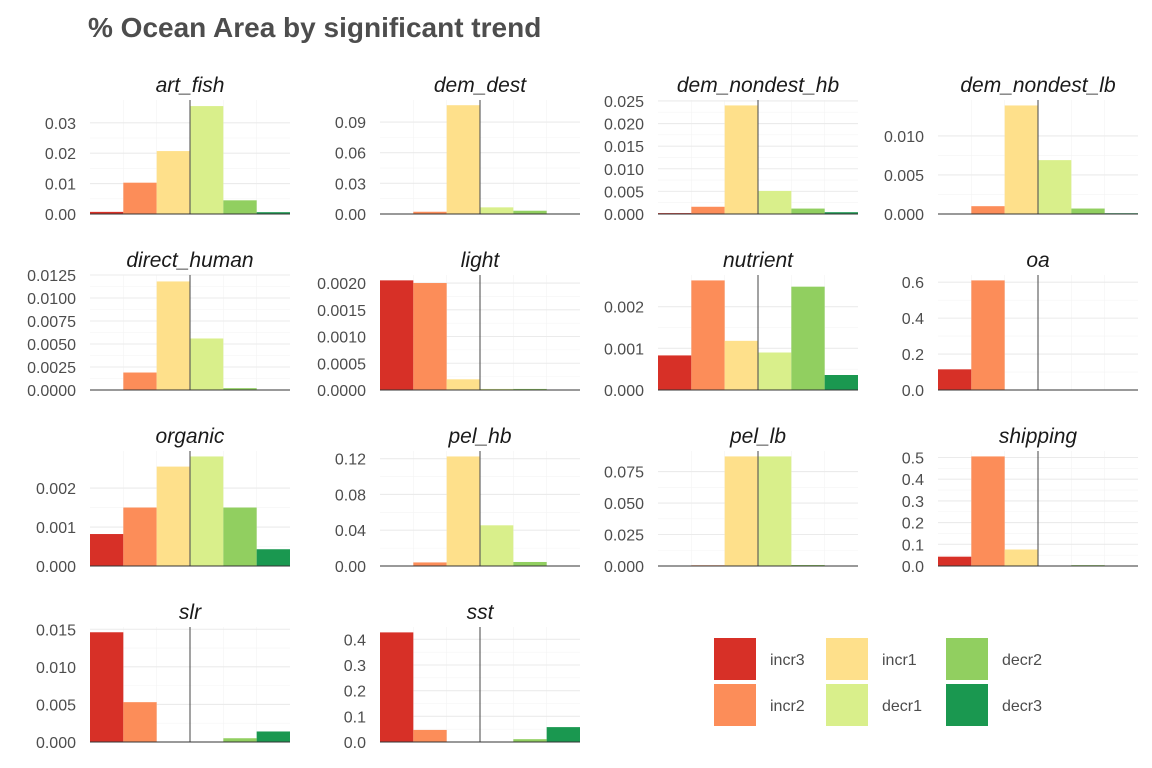 The image size is (1152, 768). I want to click on y-tick-label: 0.01, so click(60, 185).